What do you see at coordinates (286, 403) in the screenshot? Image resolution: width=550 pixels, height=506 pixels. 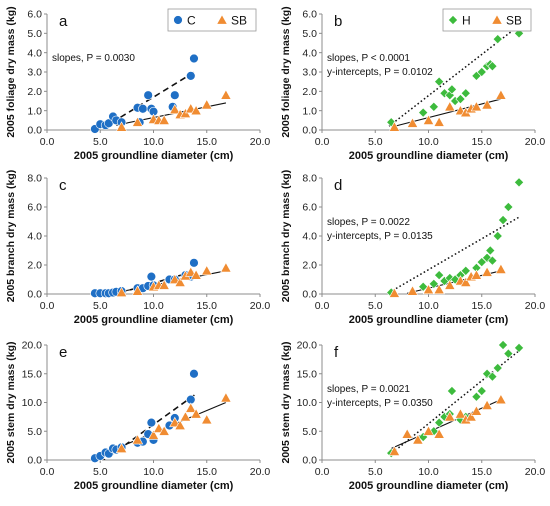 I see `y-axis-label: 2005 stem dry mass (kg)` at bounding box center [286, 403].